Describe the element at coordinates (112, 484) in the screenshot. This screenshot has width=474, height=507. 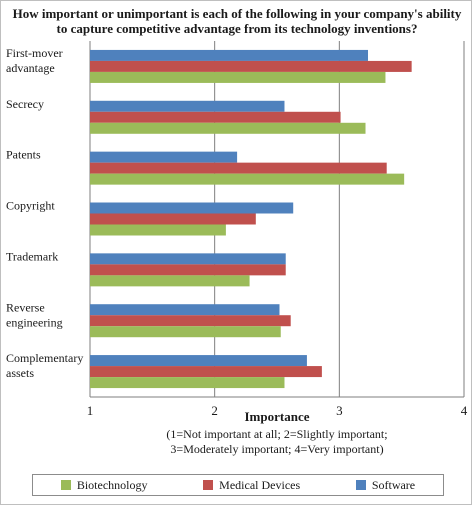
I see `legend-label-biotechnology: Biotechnology` at that location.